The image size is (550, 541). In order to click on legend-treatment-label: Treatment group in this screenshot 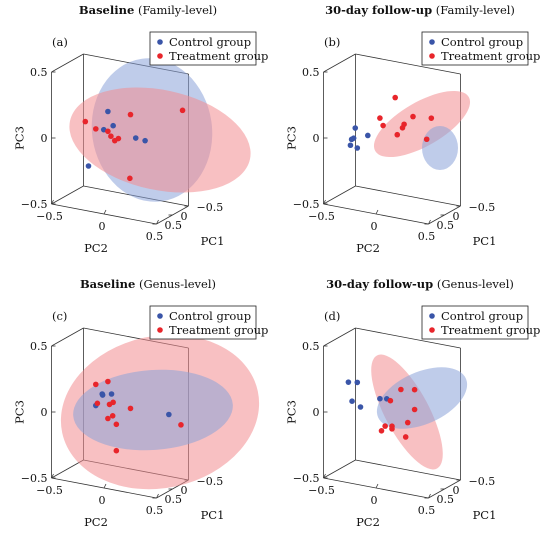, I will do `click(218, 56)`.